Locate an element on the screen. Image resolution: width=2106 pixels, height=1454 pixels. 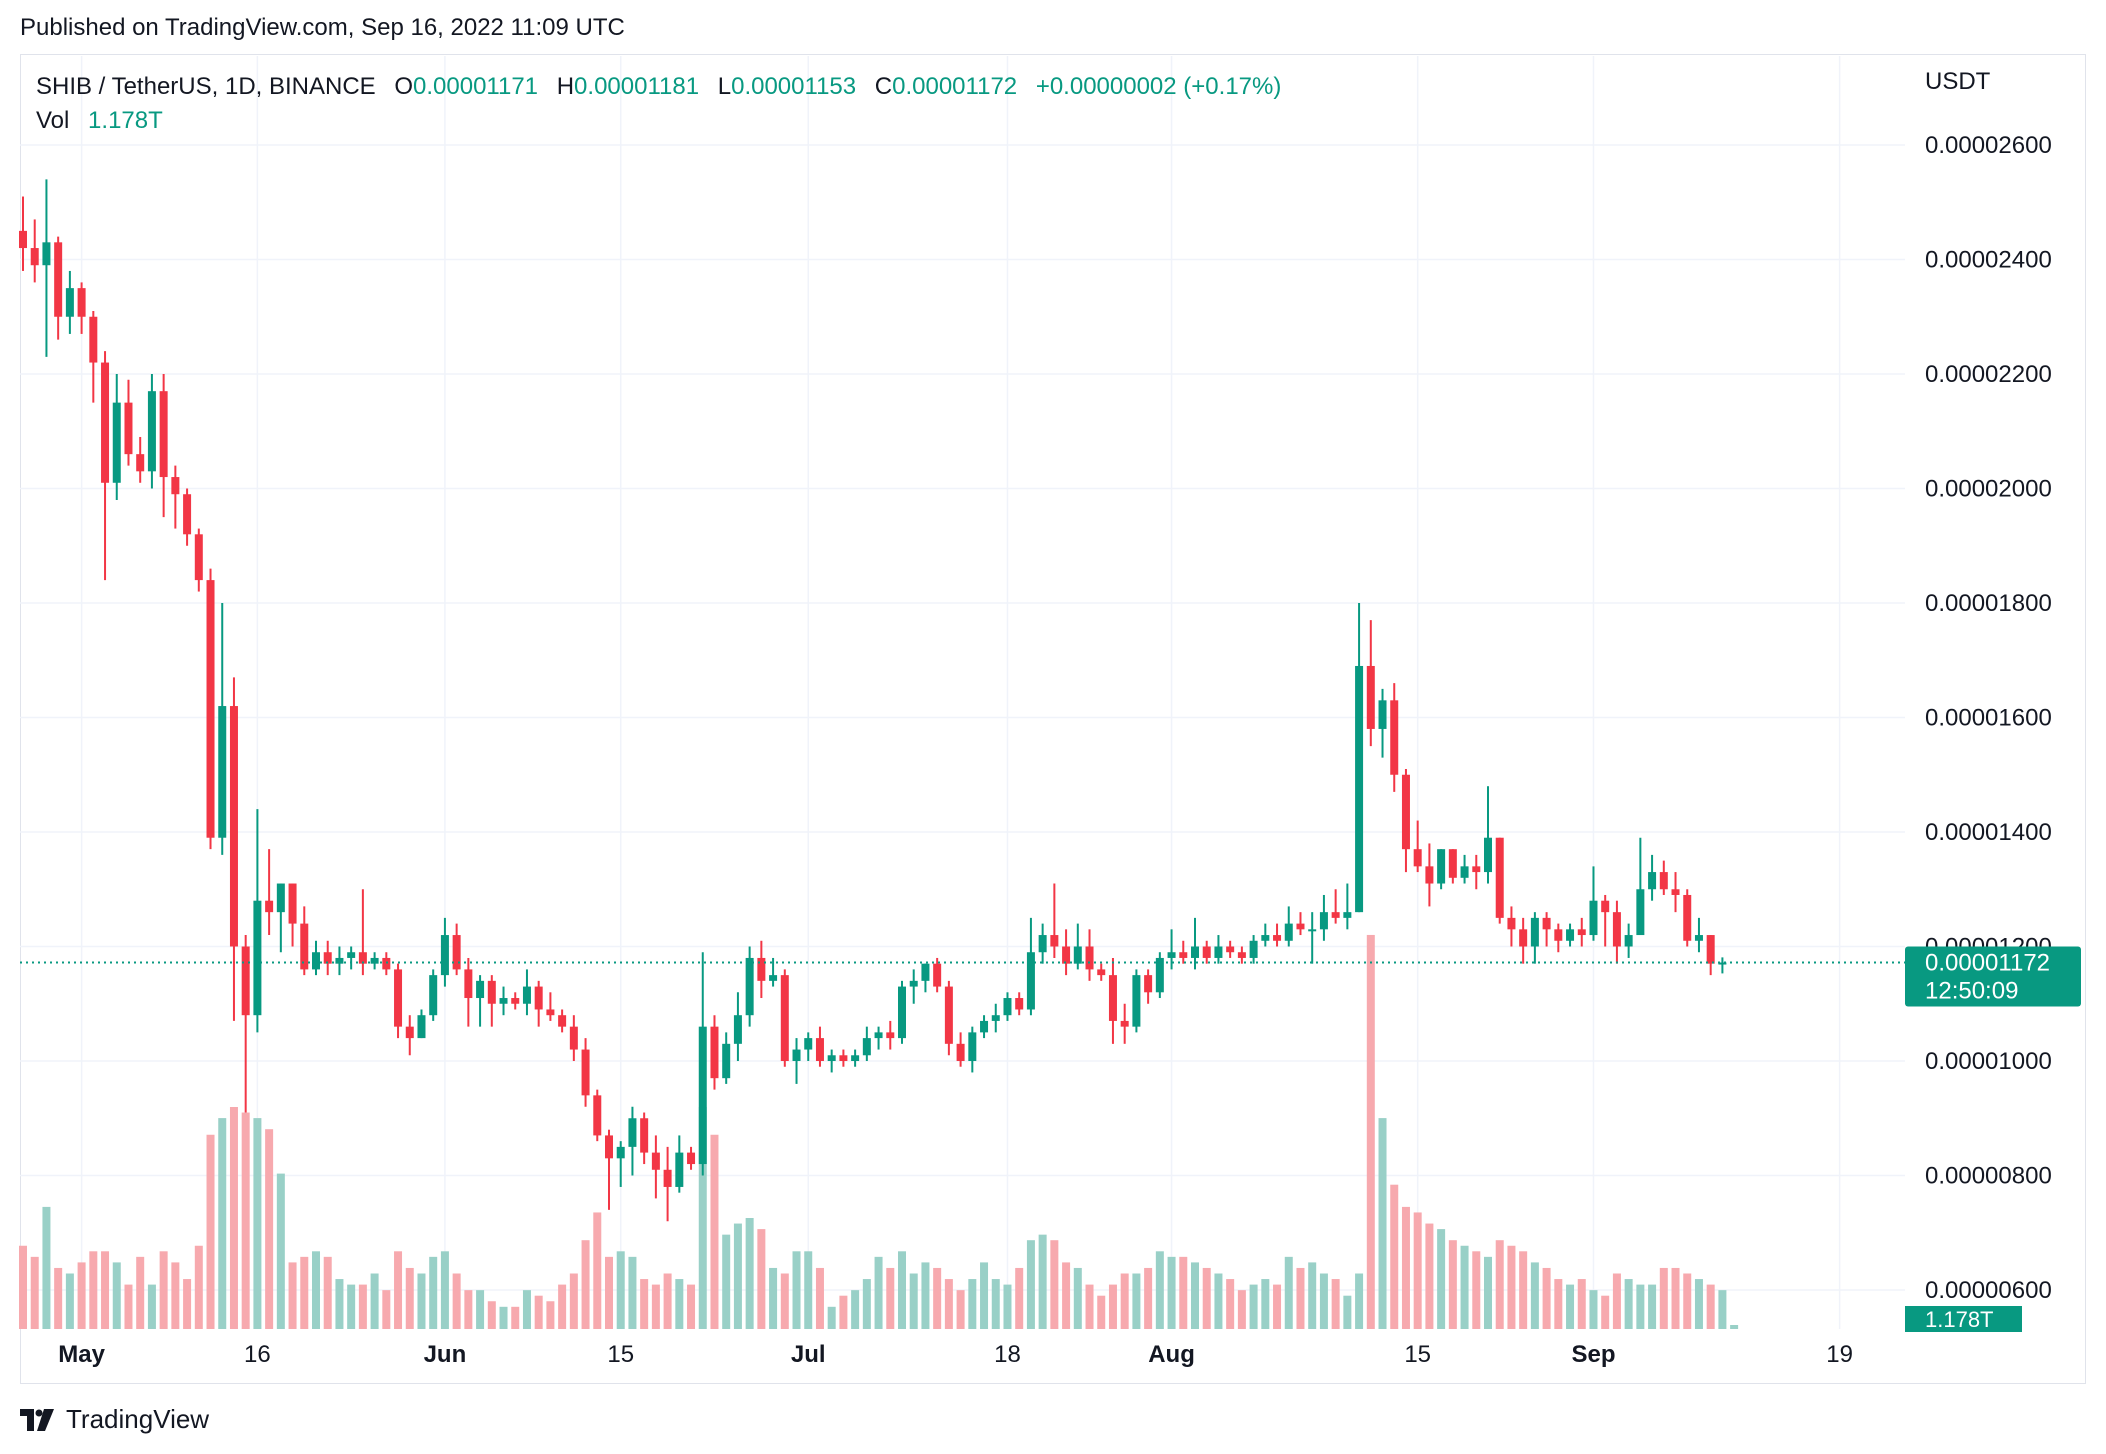
tradingview-logo-icon is located at coordinates (38, 1419).